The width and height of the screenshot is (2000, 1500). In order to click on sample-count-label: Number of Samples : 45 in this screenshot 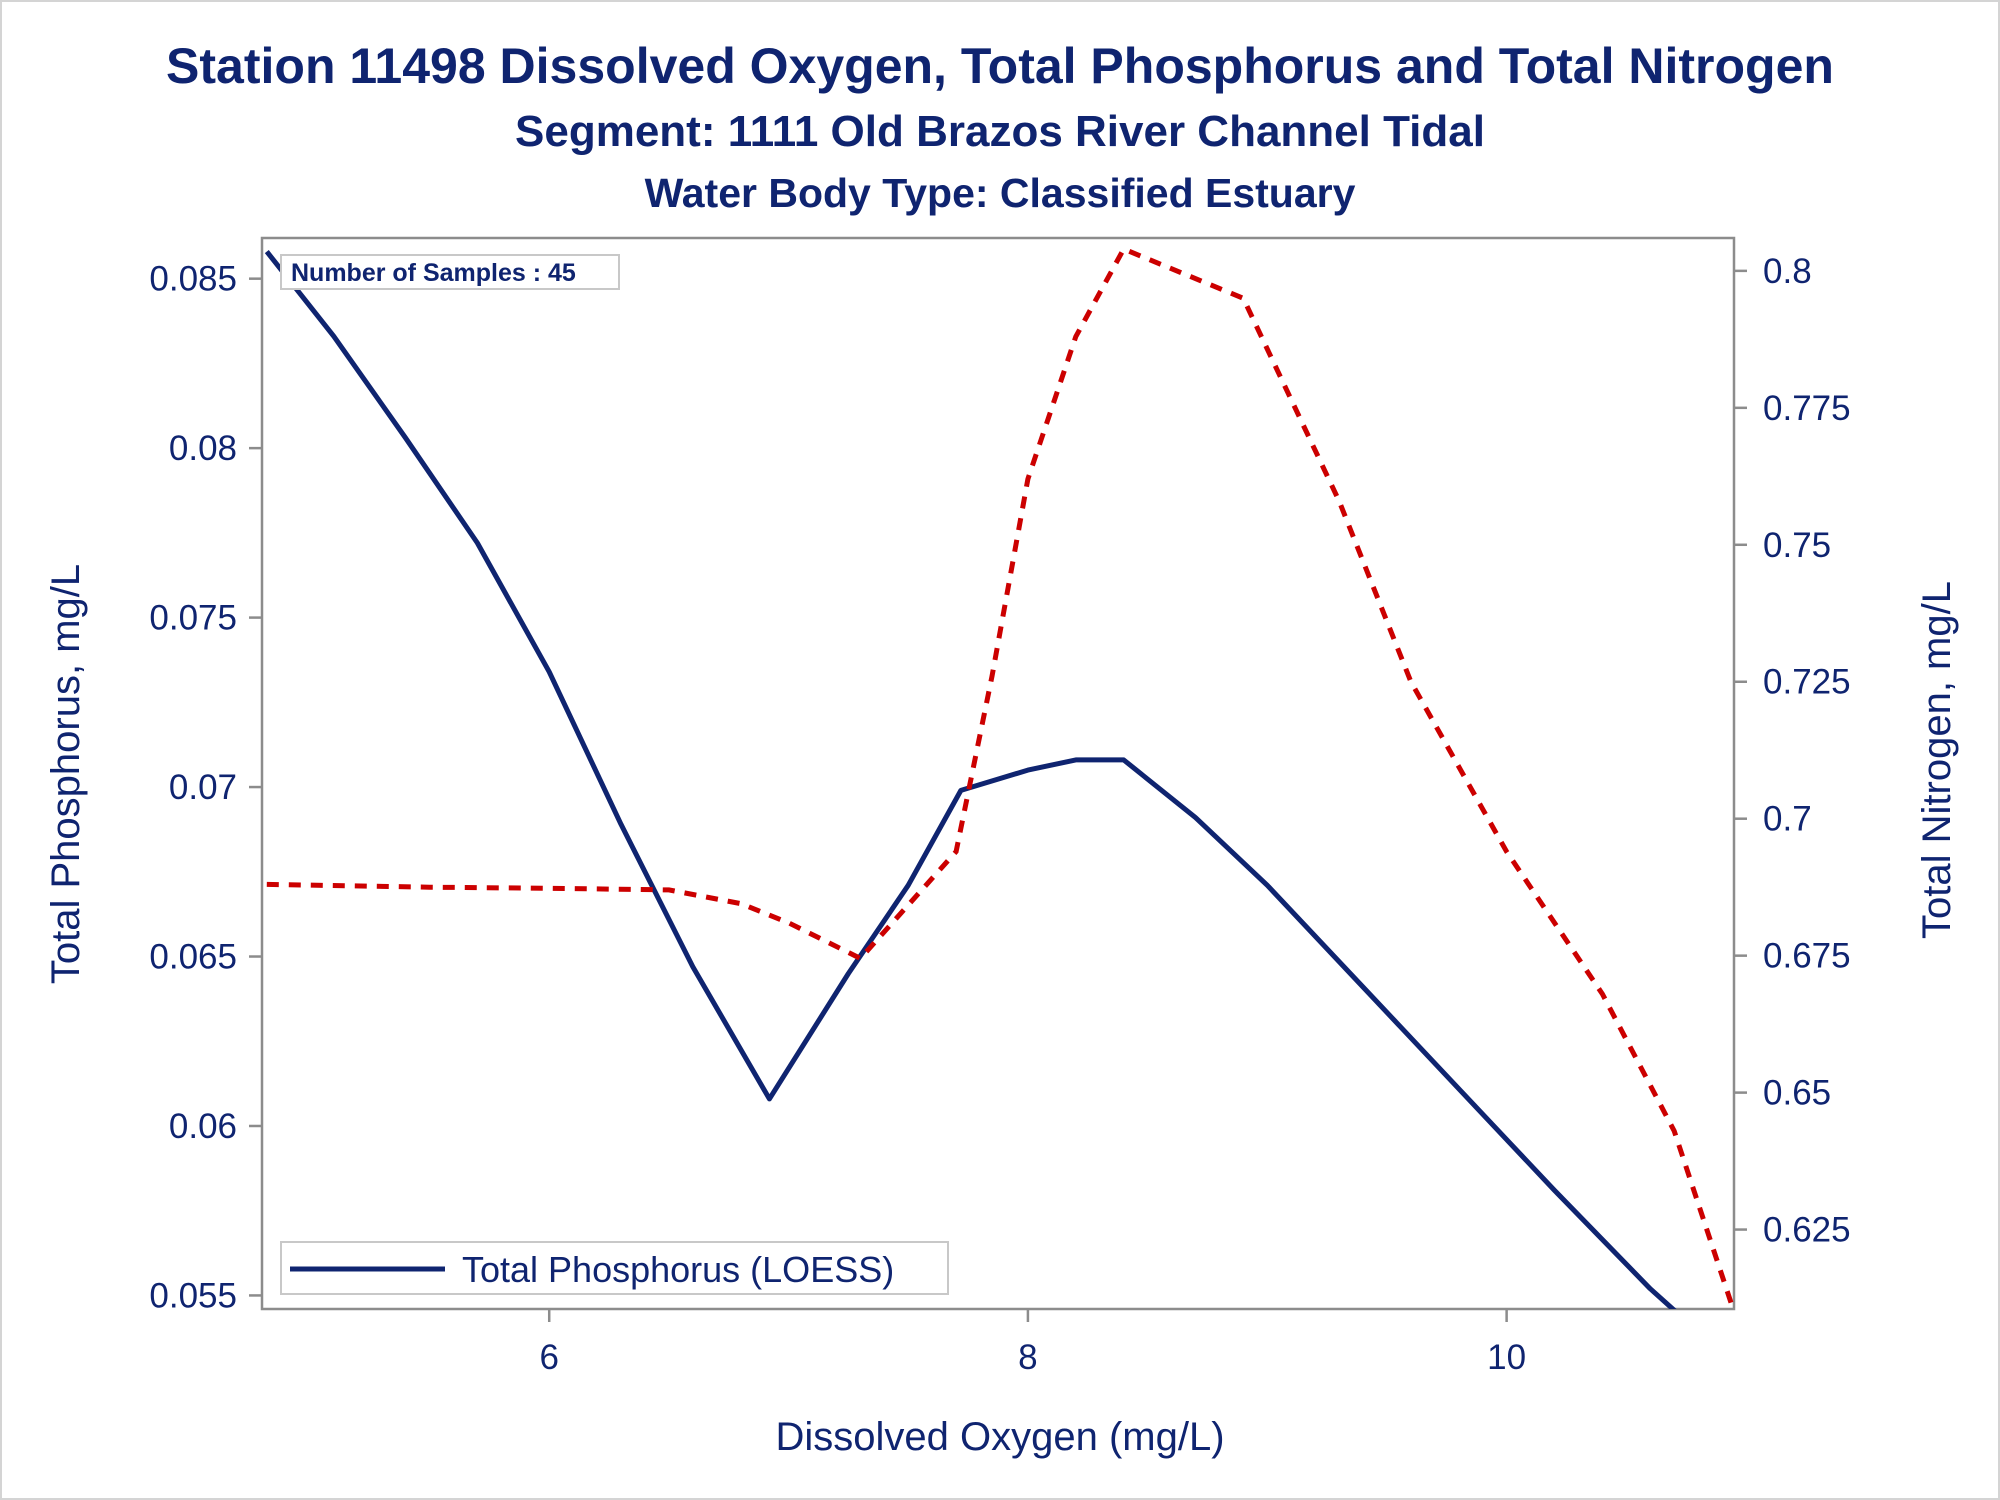, I will do `click(433, 273)`.